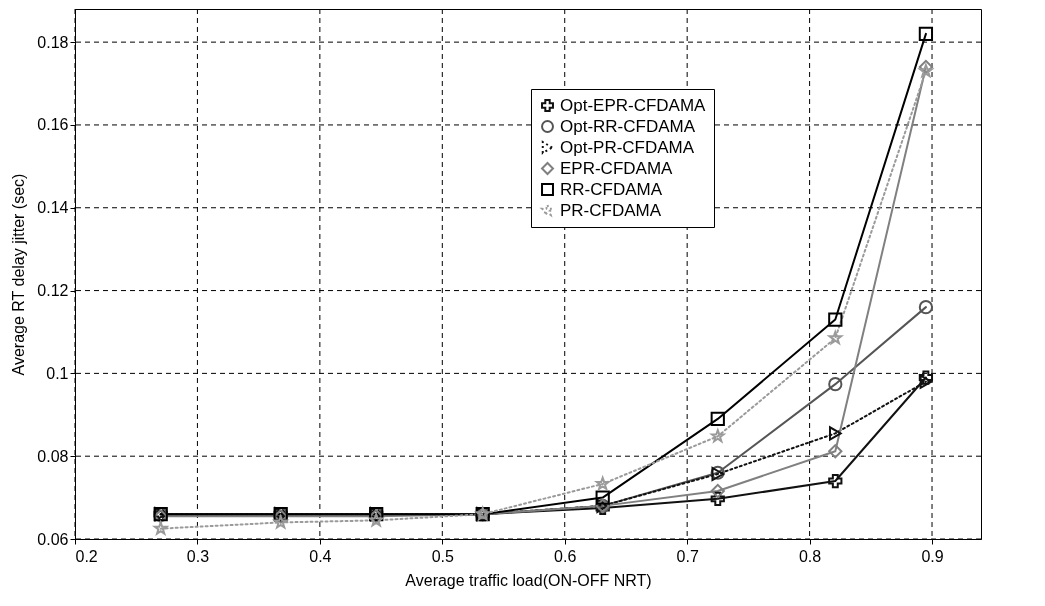 This screenshot has height=606, width=1045. What do you see at coordinates (53, 539) in the screenshot?
I see `y-tick-label: 0.06` at bounding box center [53, 539].